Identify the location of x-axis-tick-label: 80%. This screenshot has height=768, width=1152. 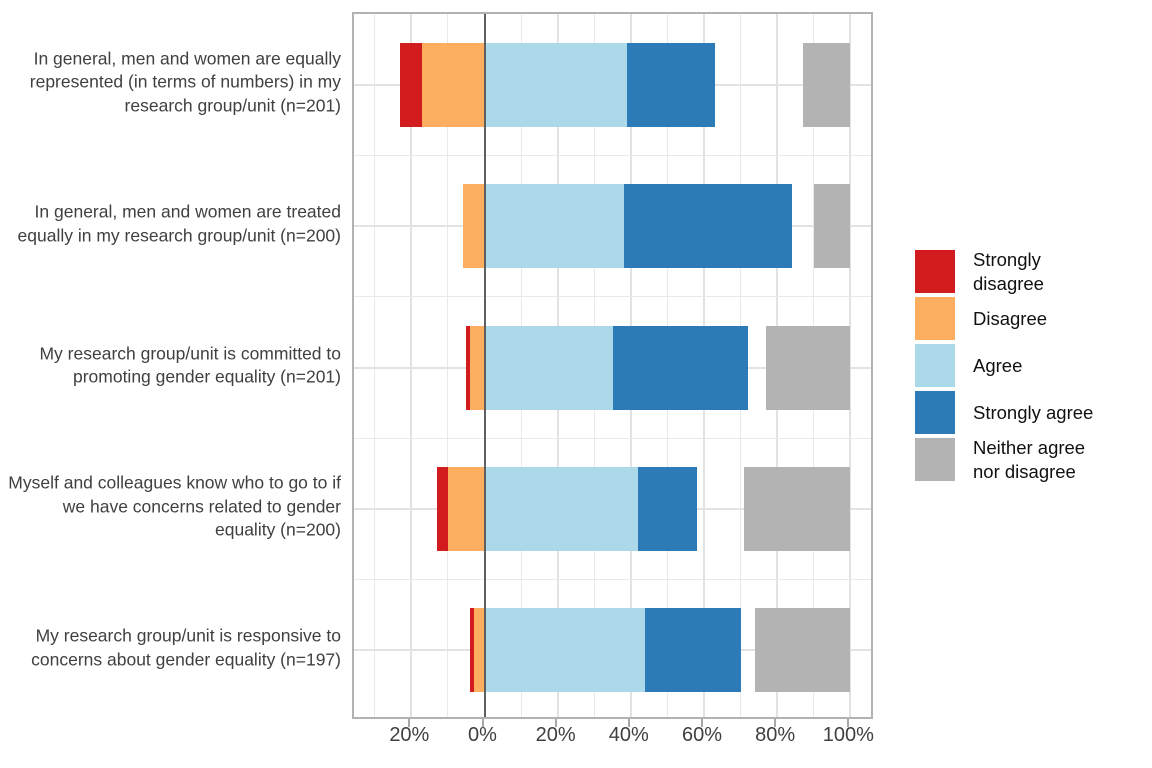
(775, 735).